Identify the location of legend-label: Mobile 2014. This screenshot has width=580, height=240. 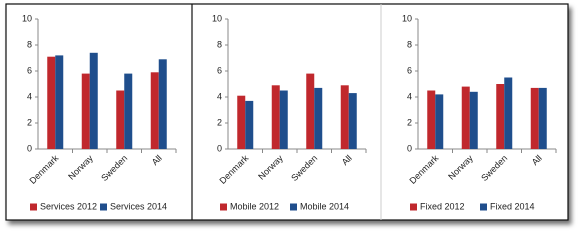
(324, 206).